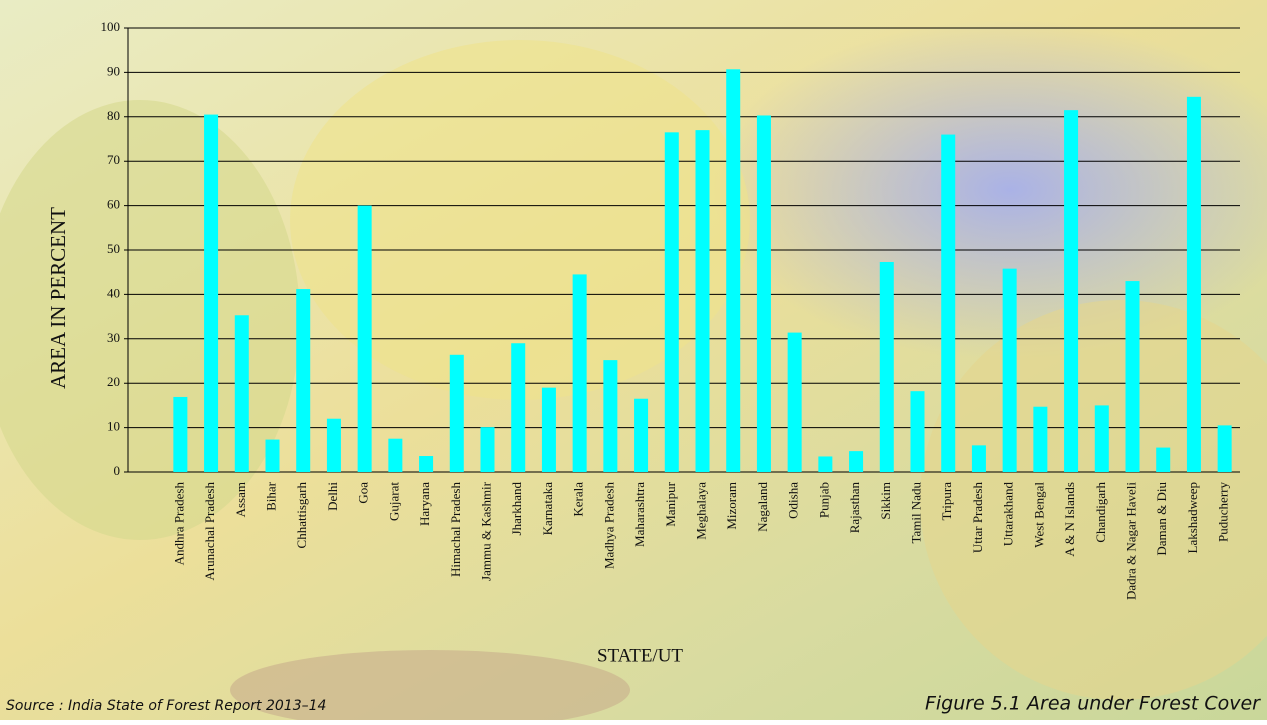 This screenshot has width=1267, height=725. Describe the element at coordinates (113, 204) in the screenshot. I see `y-tick-label: 60` at that location.